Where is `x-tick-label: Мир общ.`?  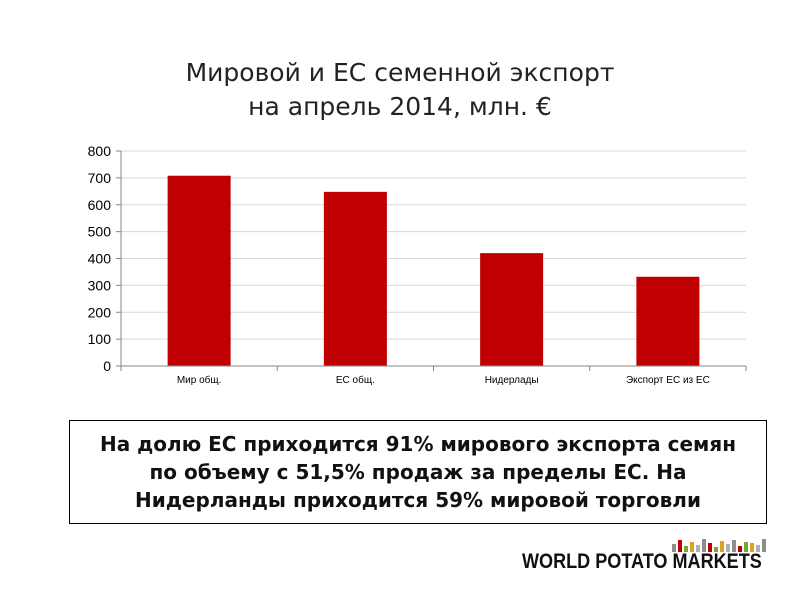
x-tick-label: Мир общ. is located at coordinates (199, 380).